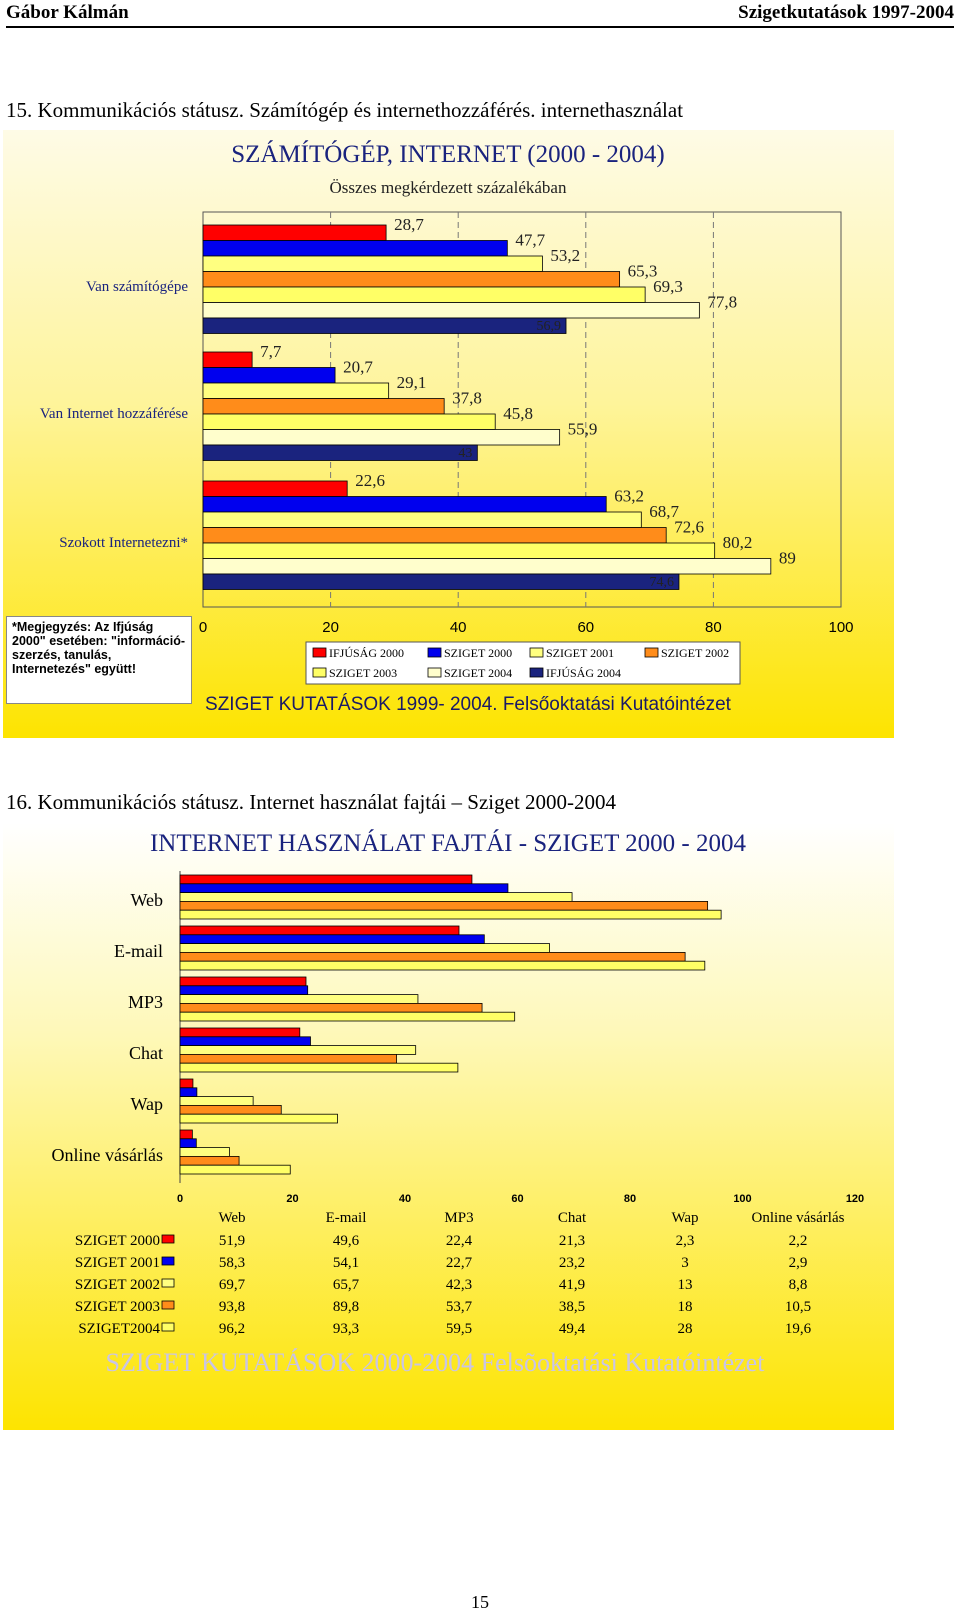 The image size is (960, 1613). Describe the element at coordinates (117, 1307) in the screenshot. I see `chart2-table-row-label: SZIGET 2003` at that location.